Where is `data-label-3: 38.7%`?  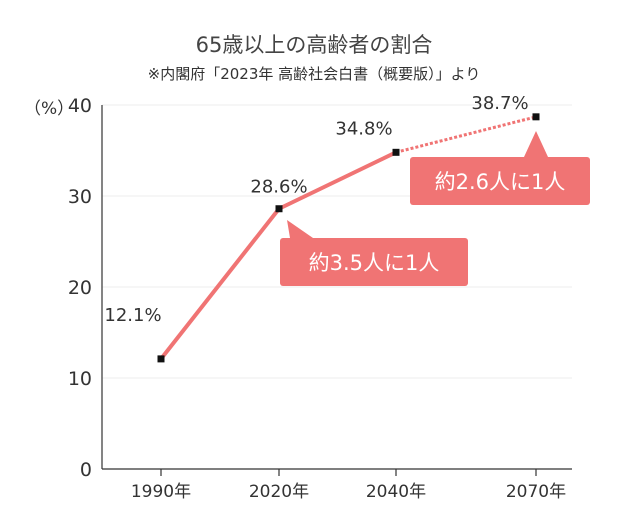 data-label-3: 38.7% is located at coordinates (499, 103).